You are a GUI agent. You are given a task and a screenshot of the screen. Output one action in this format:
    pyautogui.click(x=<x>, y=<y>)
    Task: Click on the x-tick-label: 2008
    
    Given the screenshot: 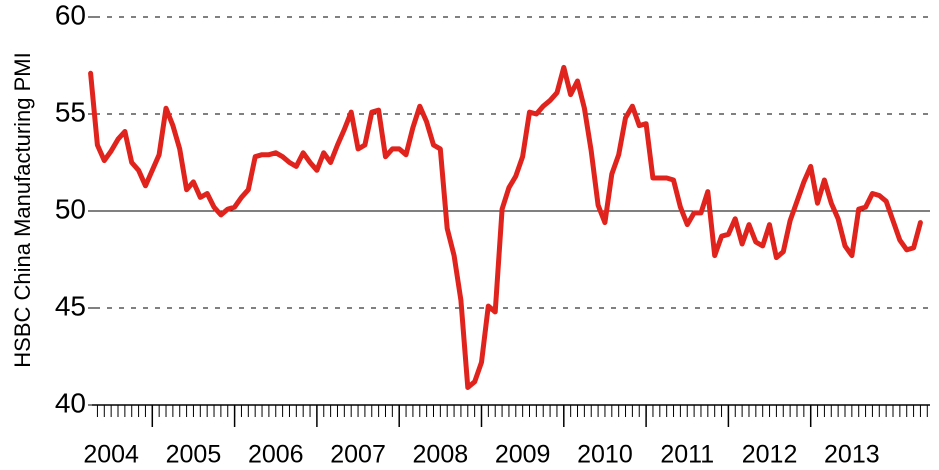 What is the action you would take?
    pyautogui.click(x=441, y=455)
    